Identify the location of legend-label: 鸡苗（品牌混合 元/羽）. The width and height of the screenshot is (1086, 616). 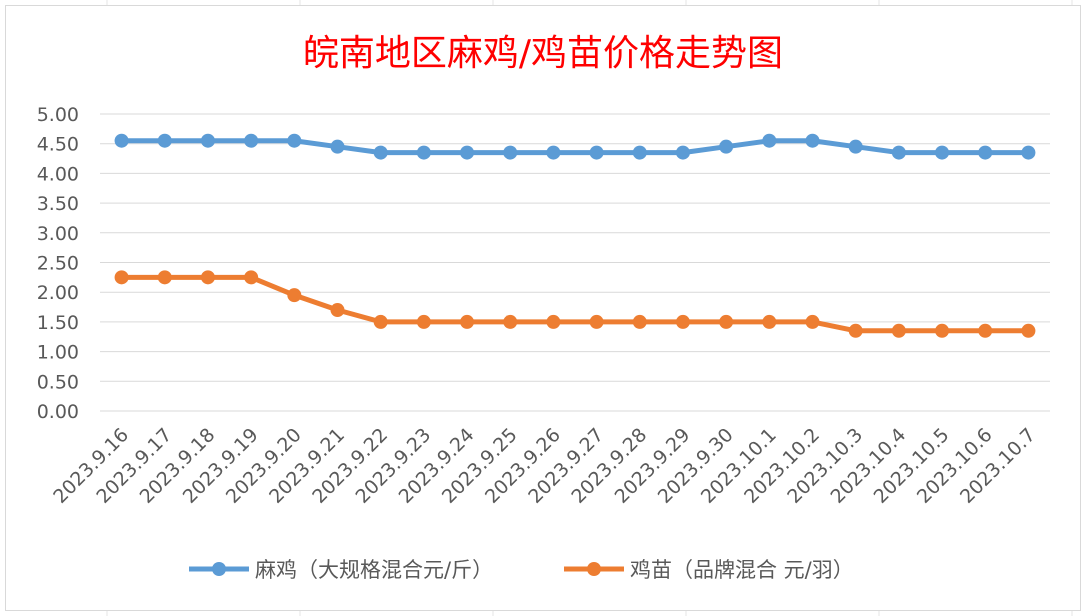
(742, 570).